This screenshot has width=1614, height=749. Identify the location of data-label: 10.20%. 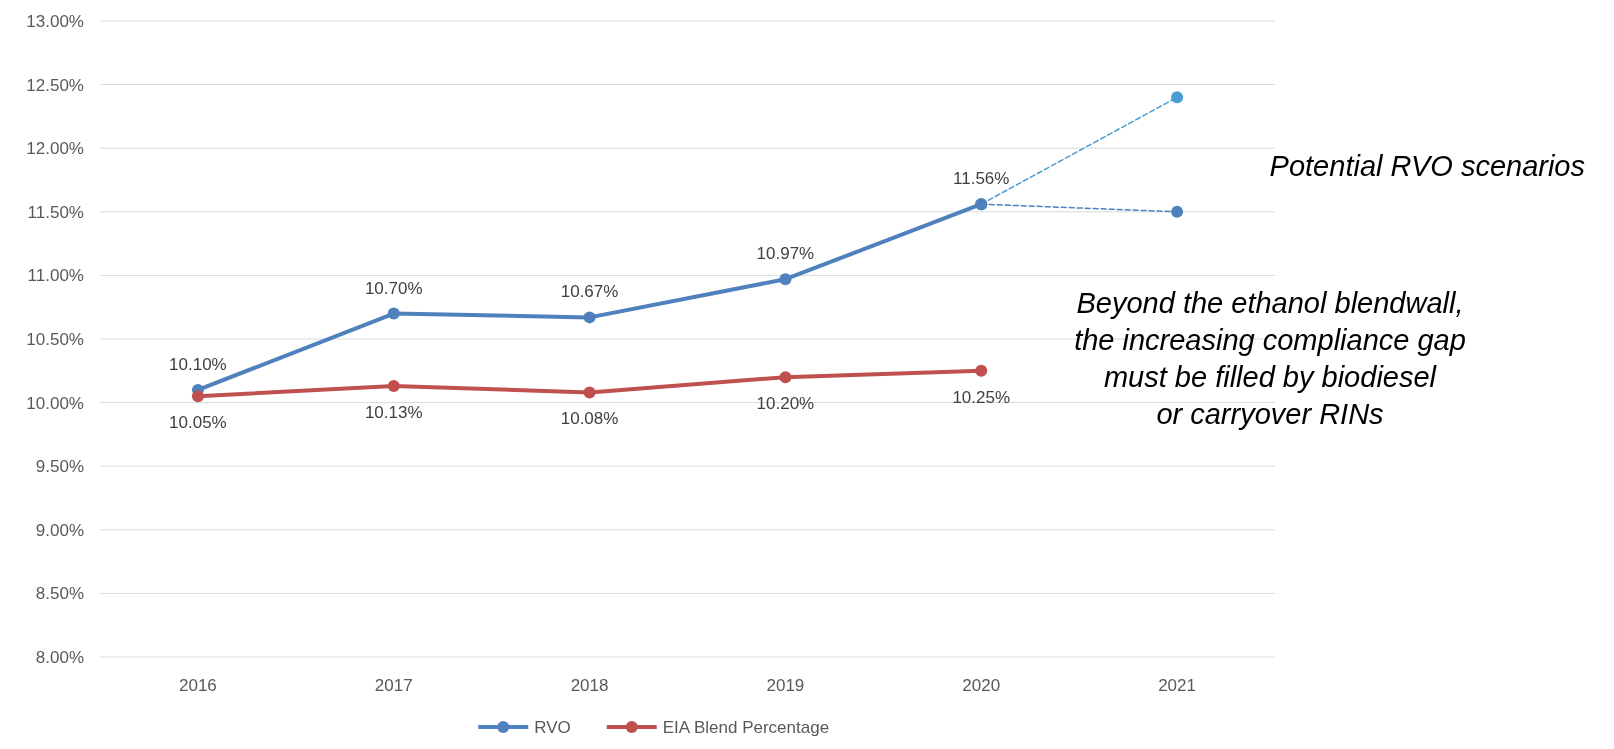
(785, 404).